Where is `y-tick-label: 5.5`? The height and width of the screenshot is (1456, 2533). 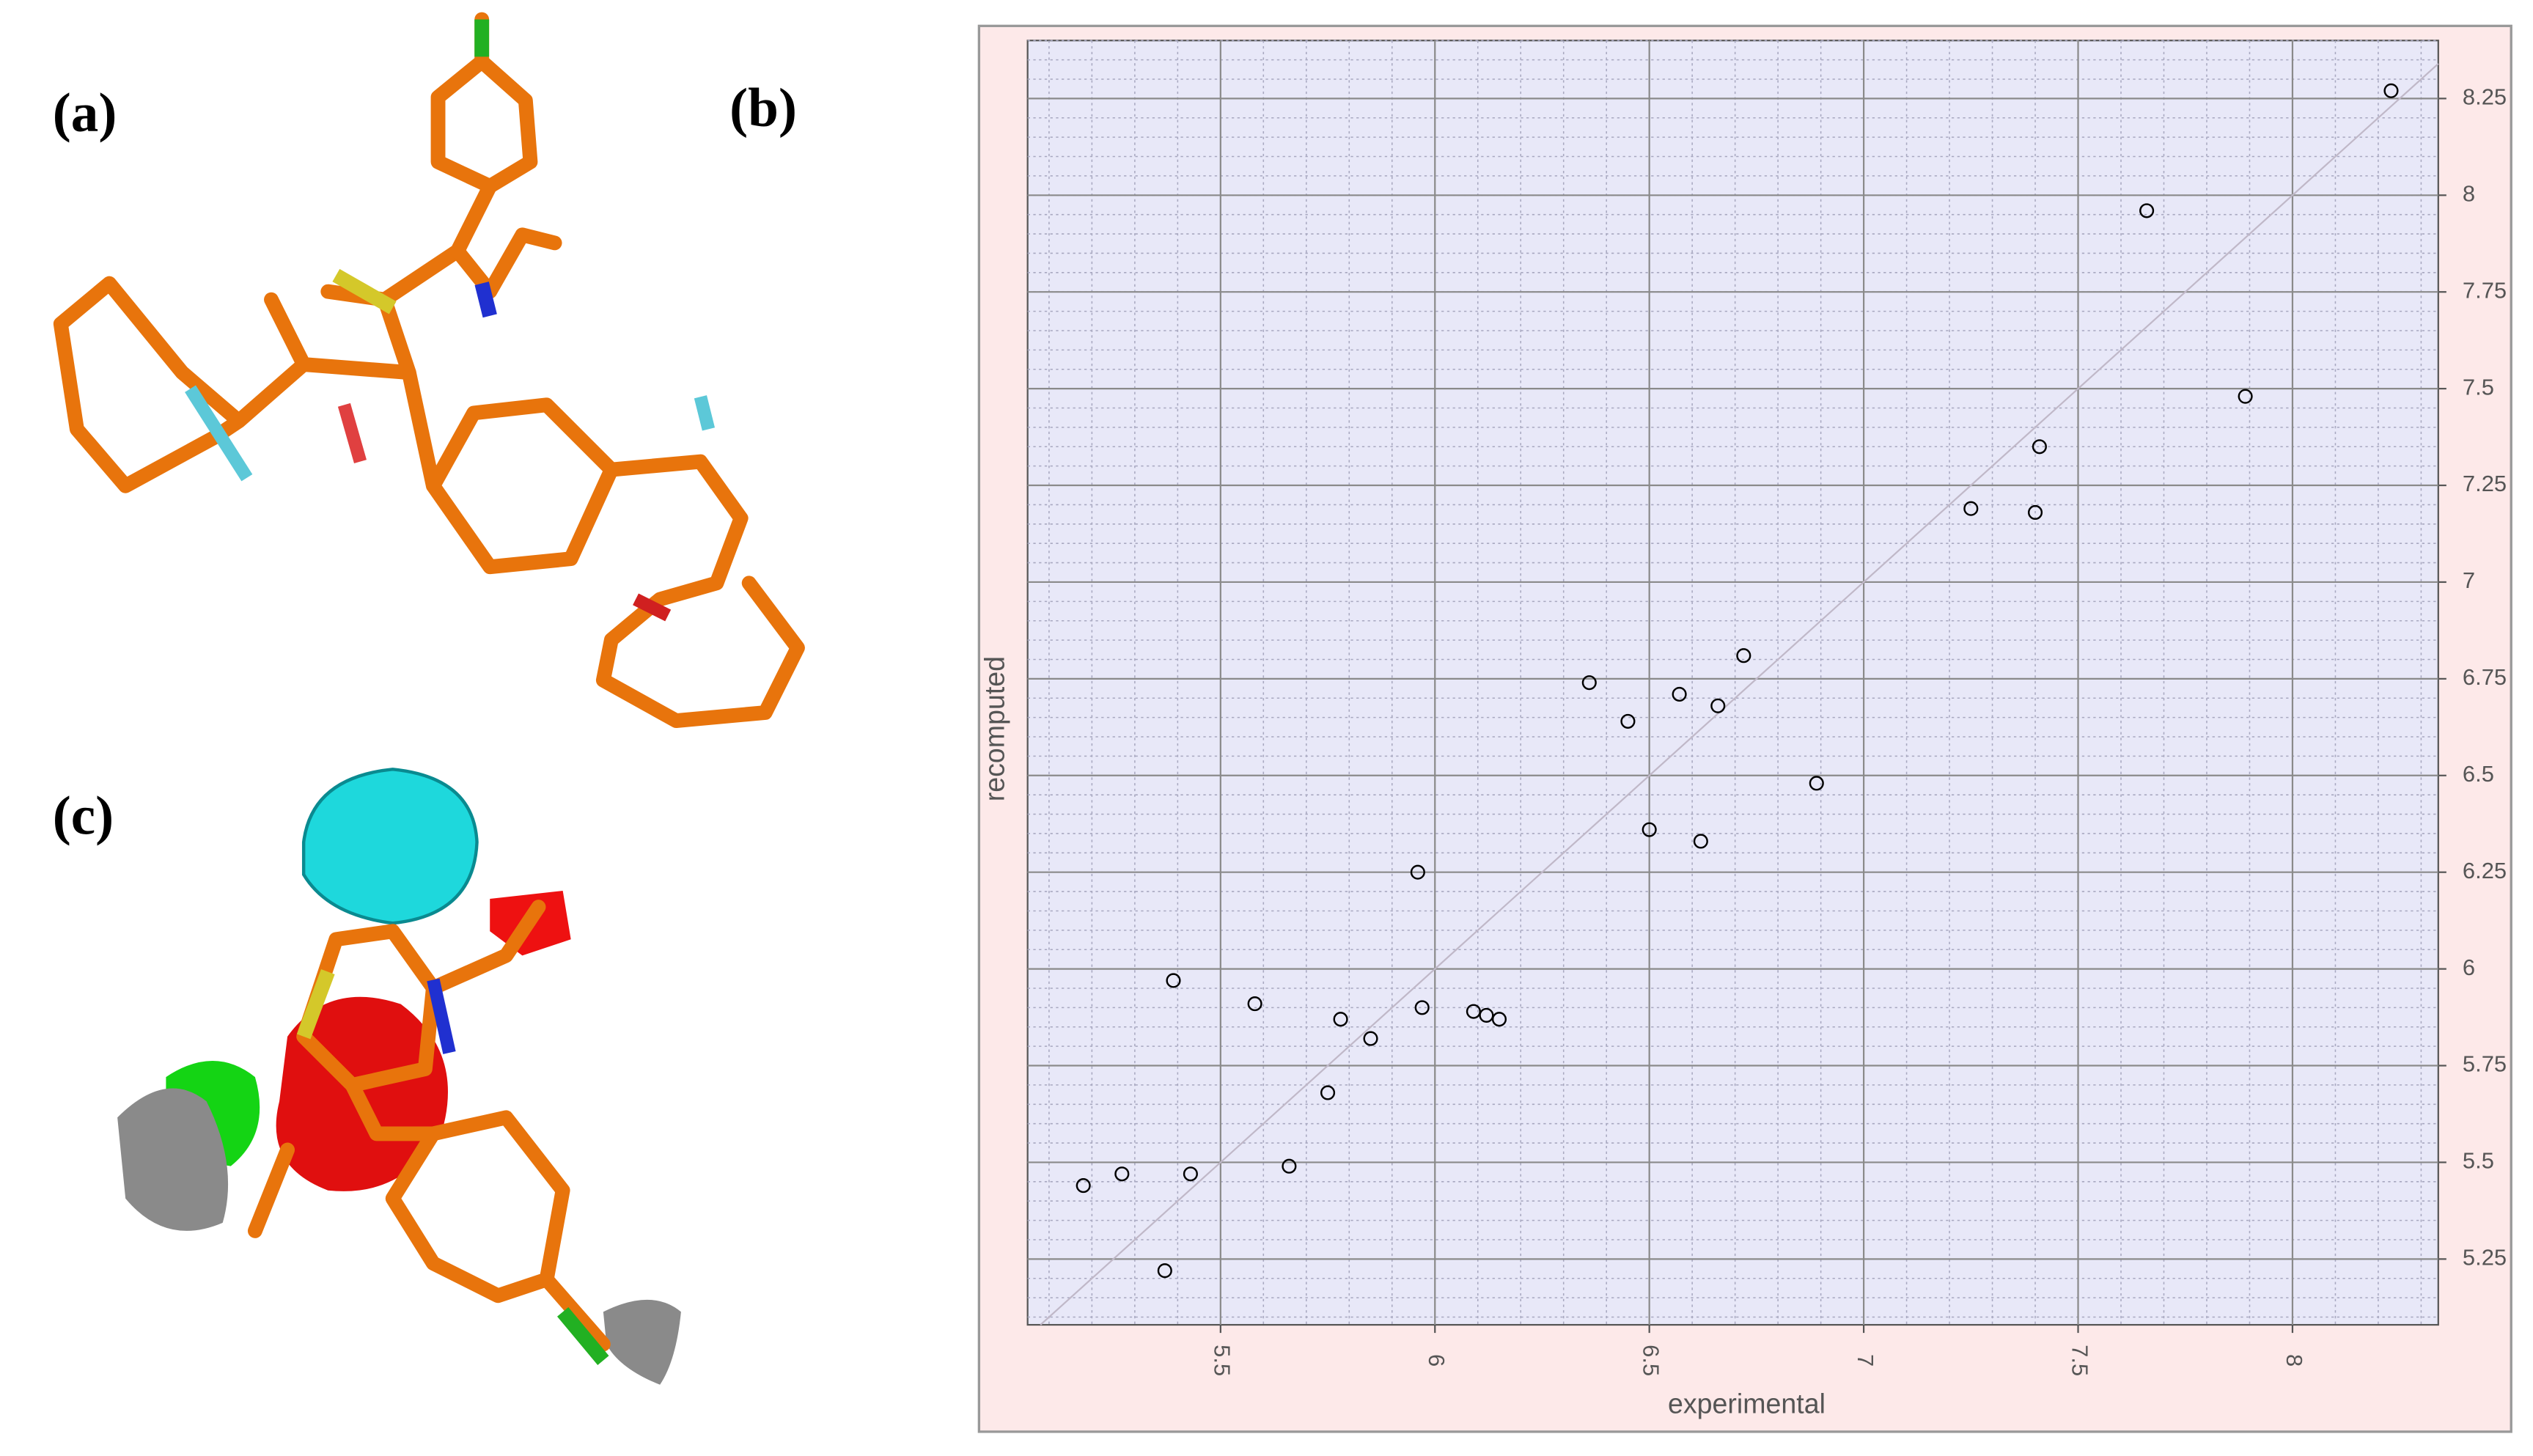
y-tick-label: 5.5 is located at coordinates (2478, 1161).